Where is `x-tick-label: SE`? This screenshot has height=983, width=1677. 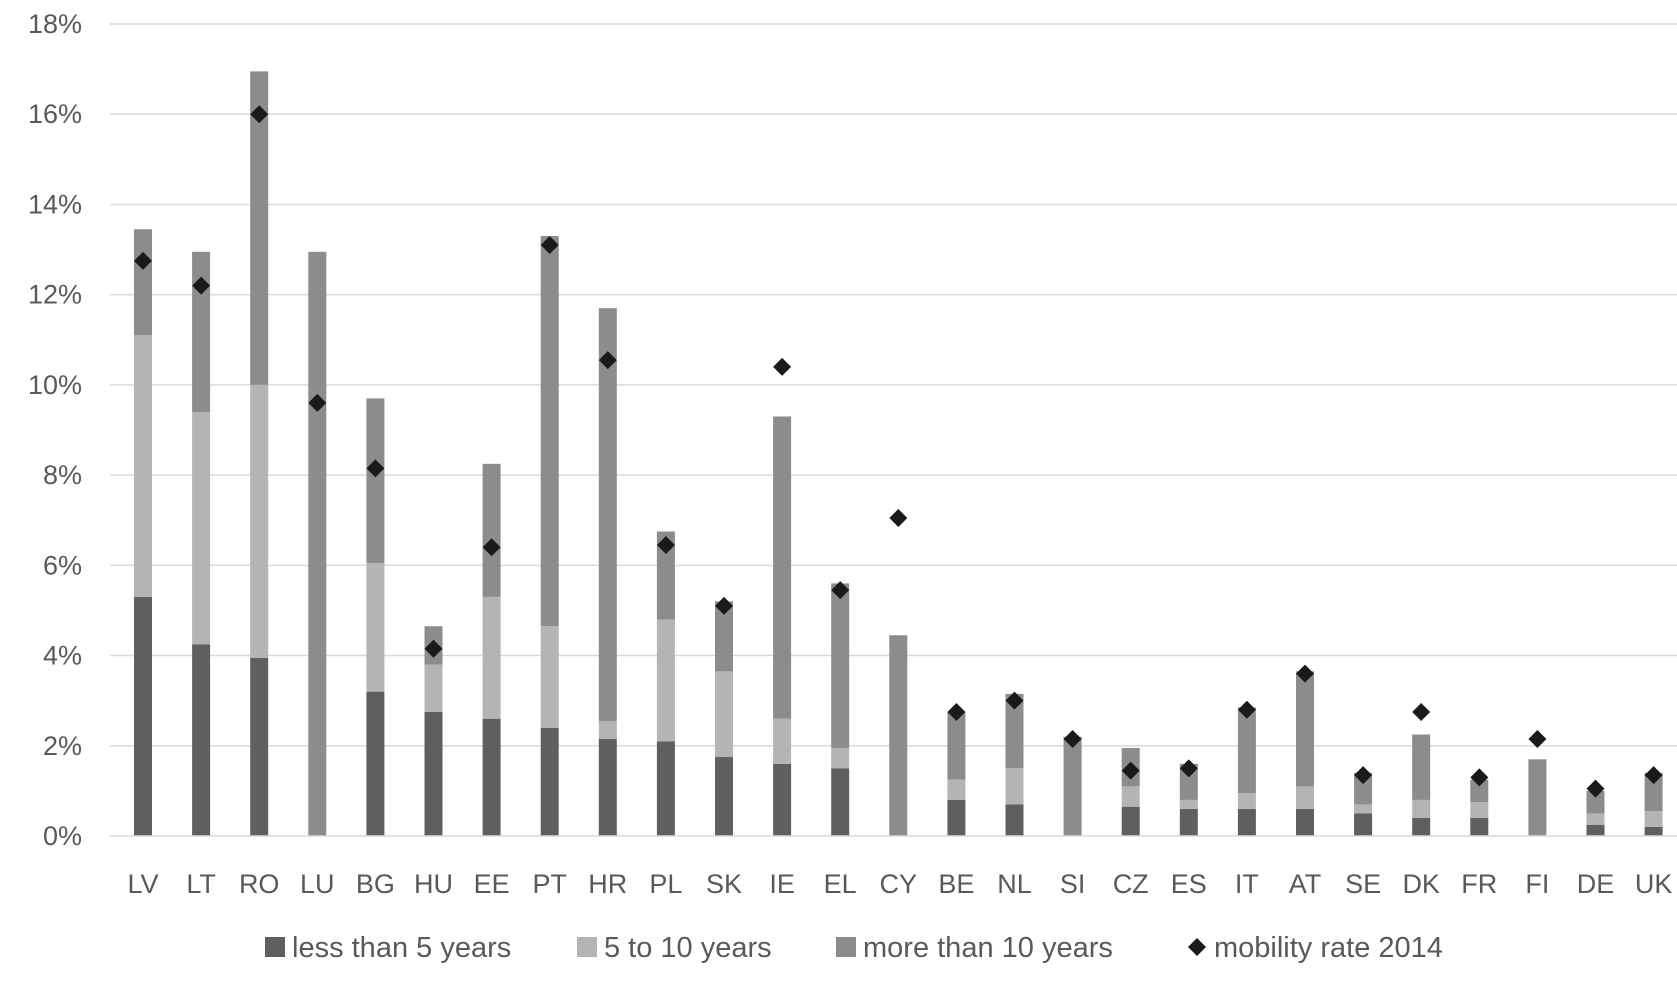 x-tick-label: SE is located at coordinates (1363, 884).